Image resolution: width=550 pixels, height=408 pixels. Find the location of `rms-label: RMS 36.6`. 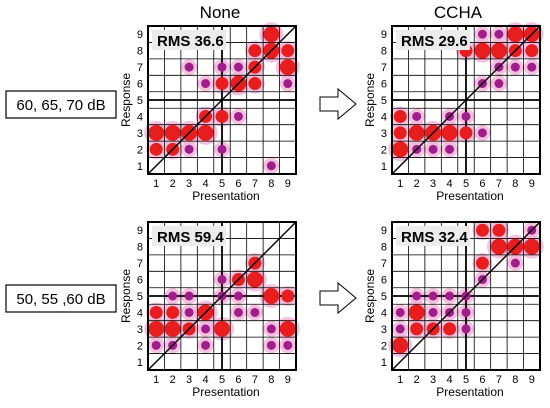

rms-label: RMS 36.6 is located at coordinates (190, 41).